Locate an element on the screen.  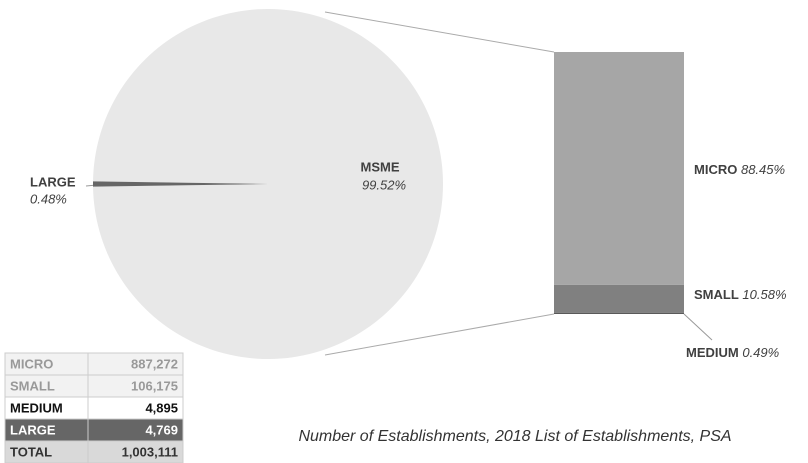
bar-value: 0.49% is located at coordinates (760, 352).